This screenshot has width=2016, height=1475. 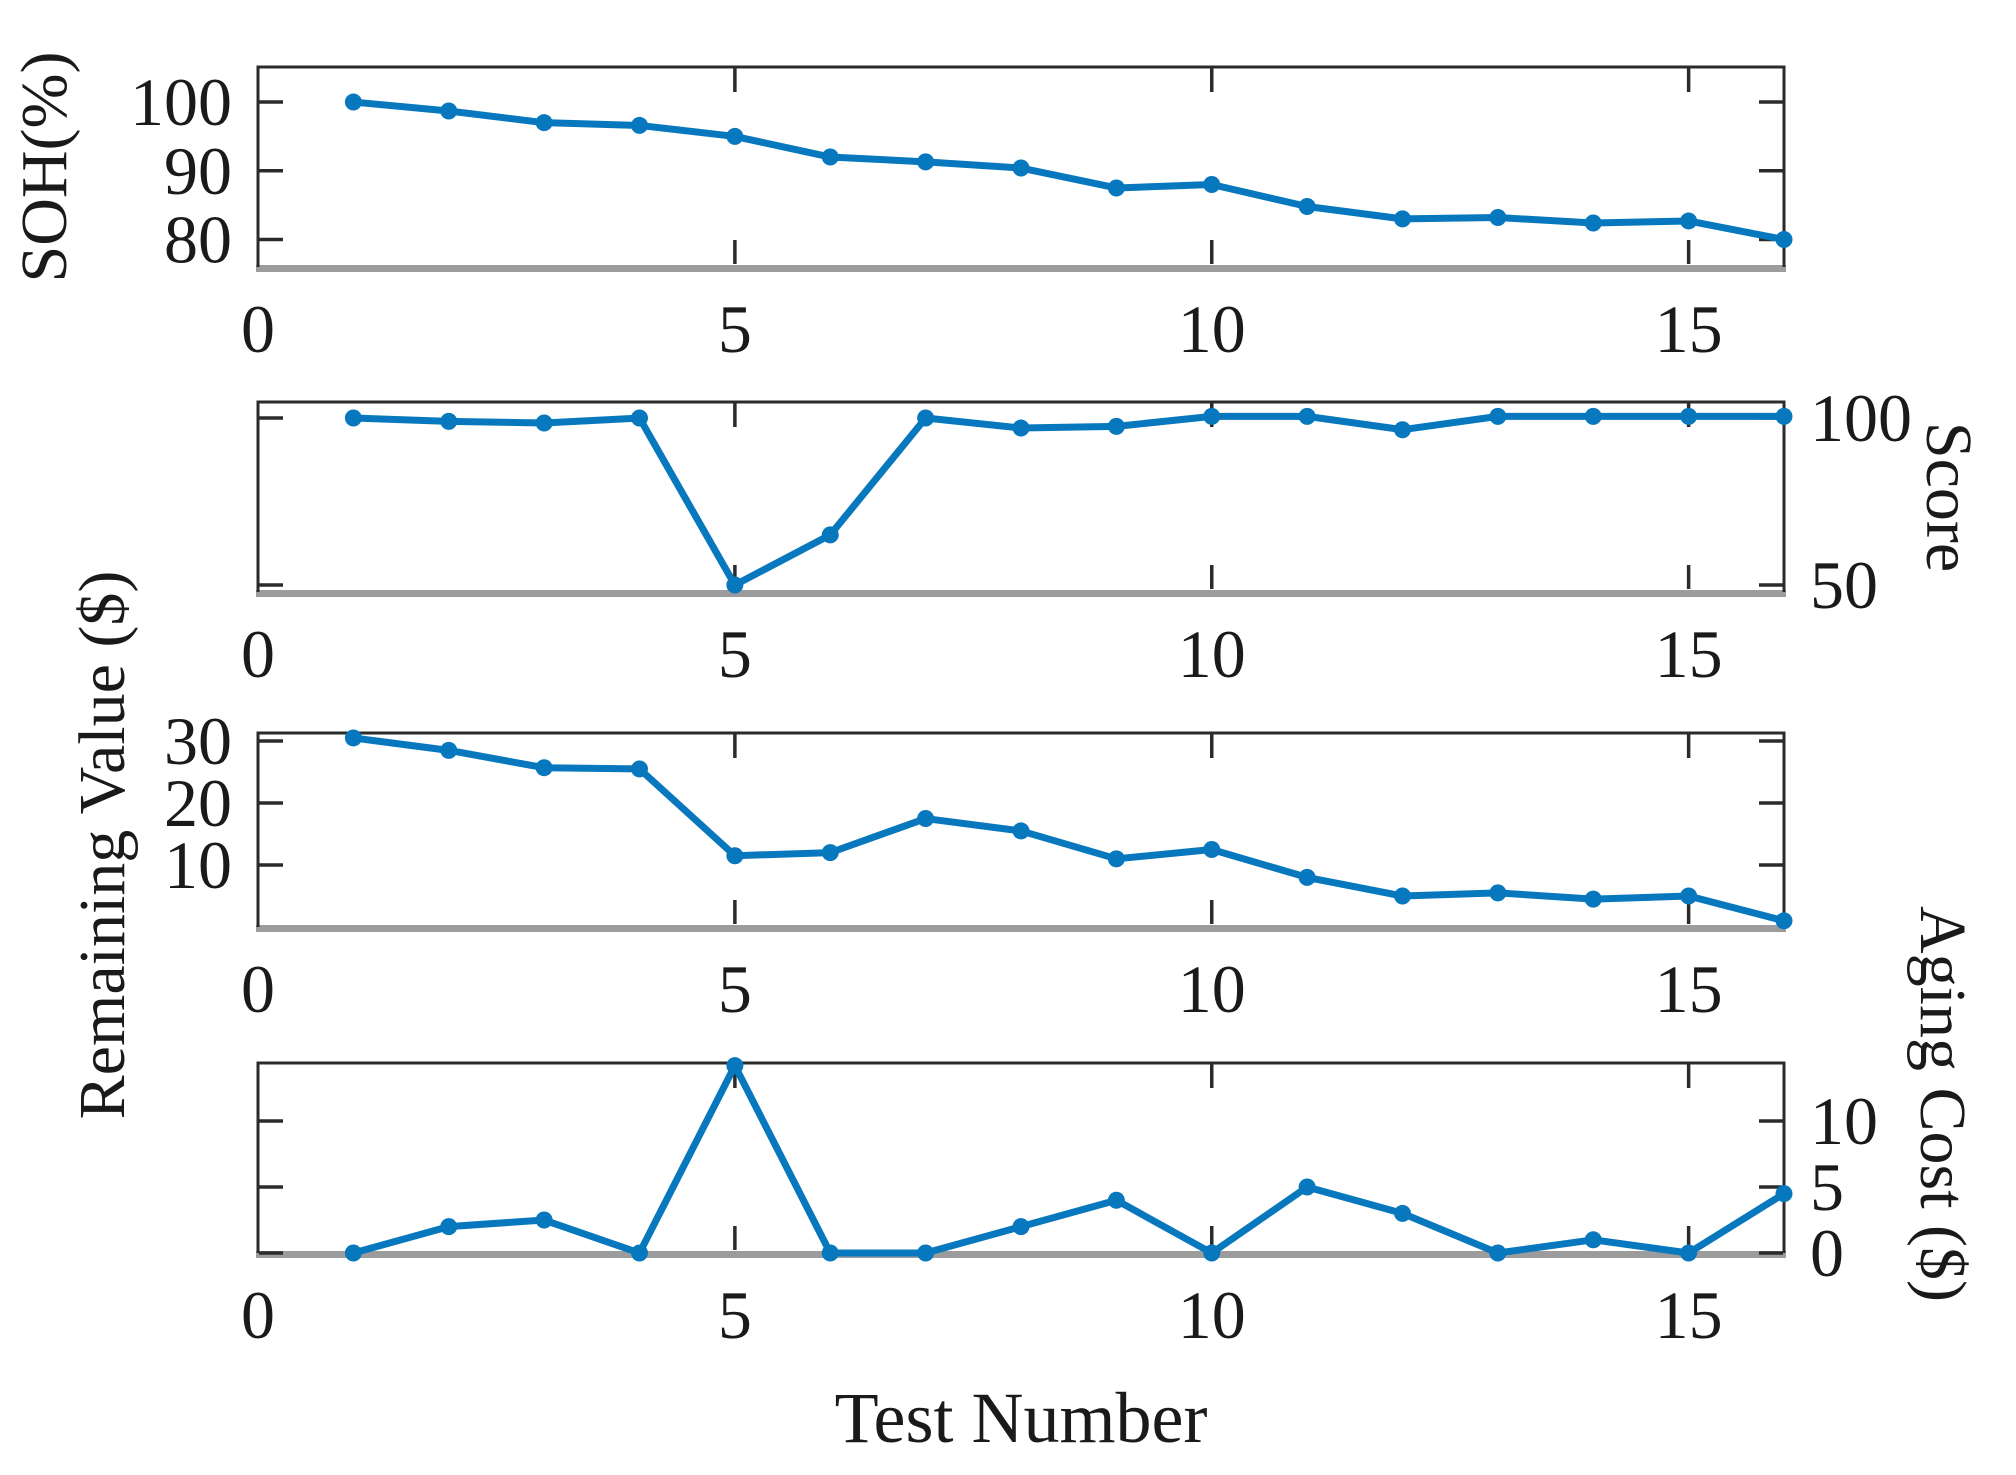 What do you see at coordinates (1942, 1104) in the screenshot?
I see `subplot4-y-axis-label: Aging Cost ($)` at bounding box center [1942, 1104].